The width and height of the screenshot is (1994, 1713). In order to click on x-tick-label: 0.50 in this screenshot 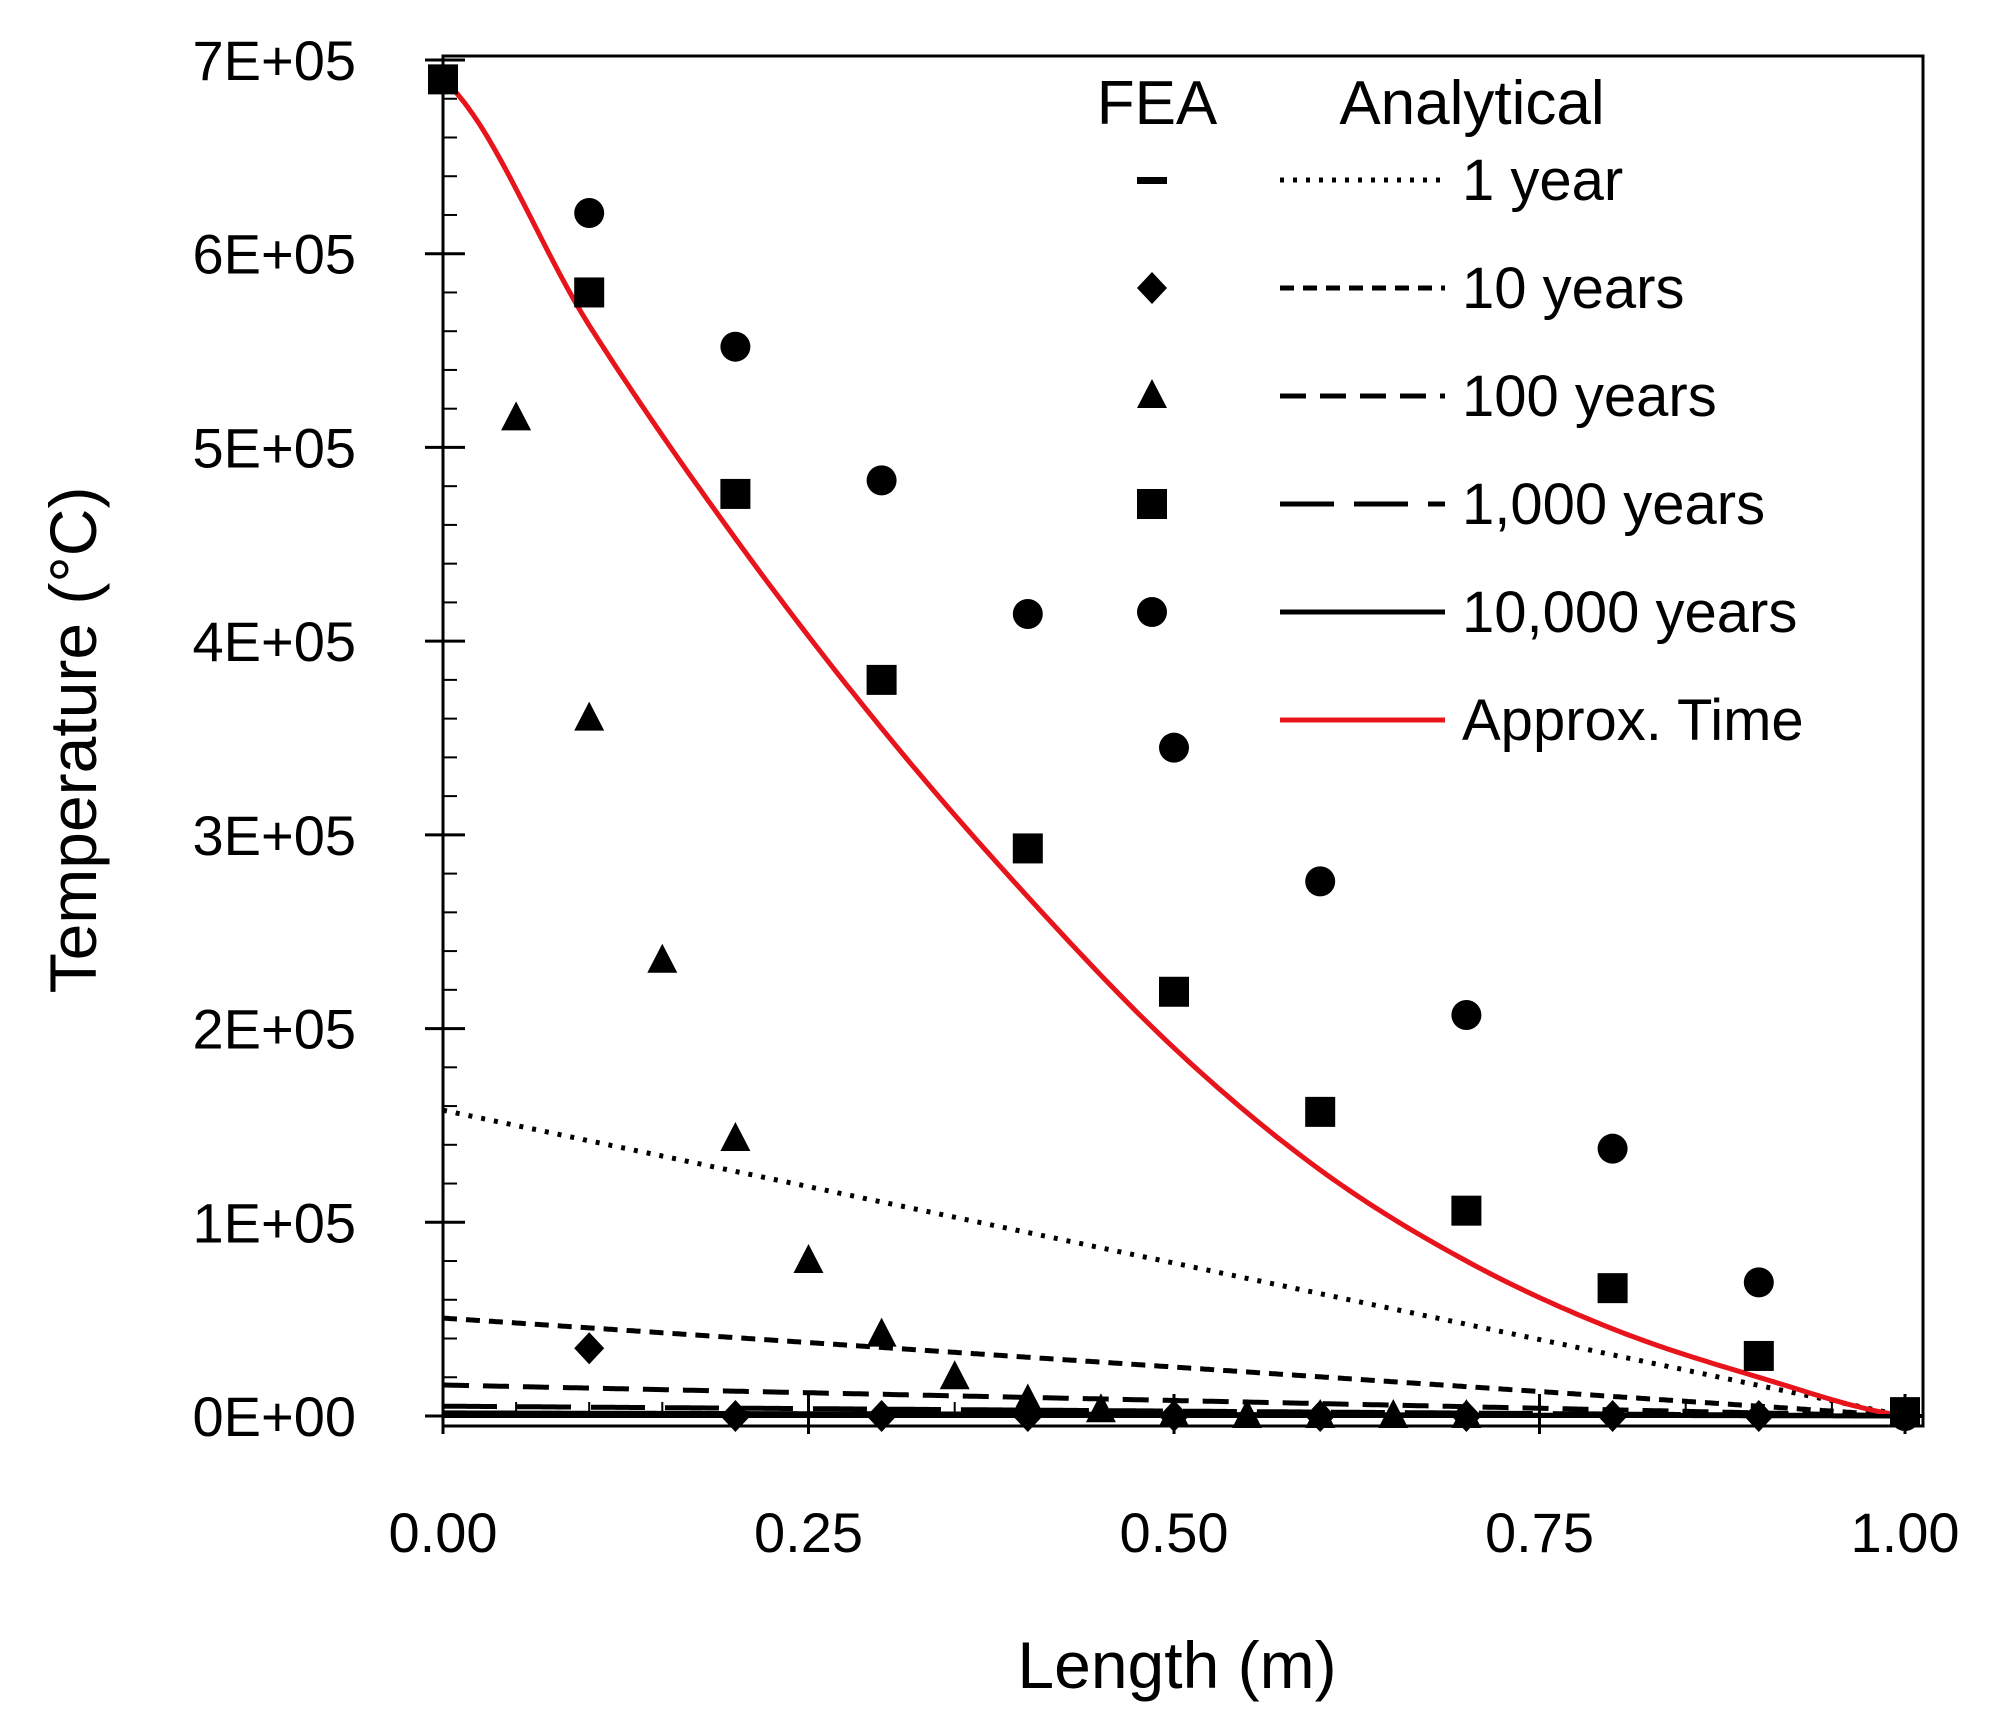, I will do `click(1174, 1532)`.